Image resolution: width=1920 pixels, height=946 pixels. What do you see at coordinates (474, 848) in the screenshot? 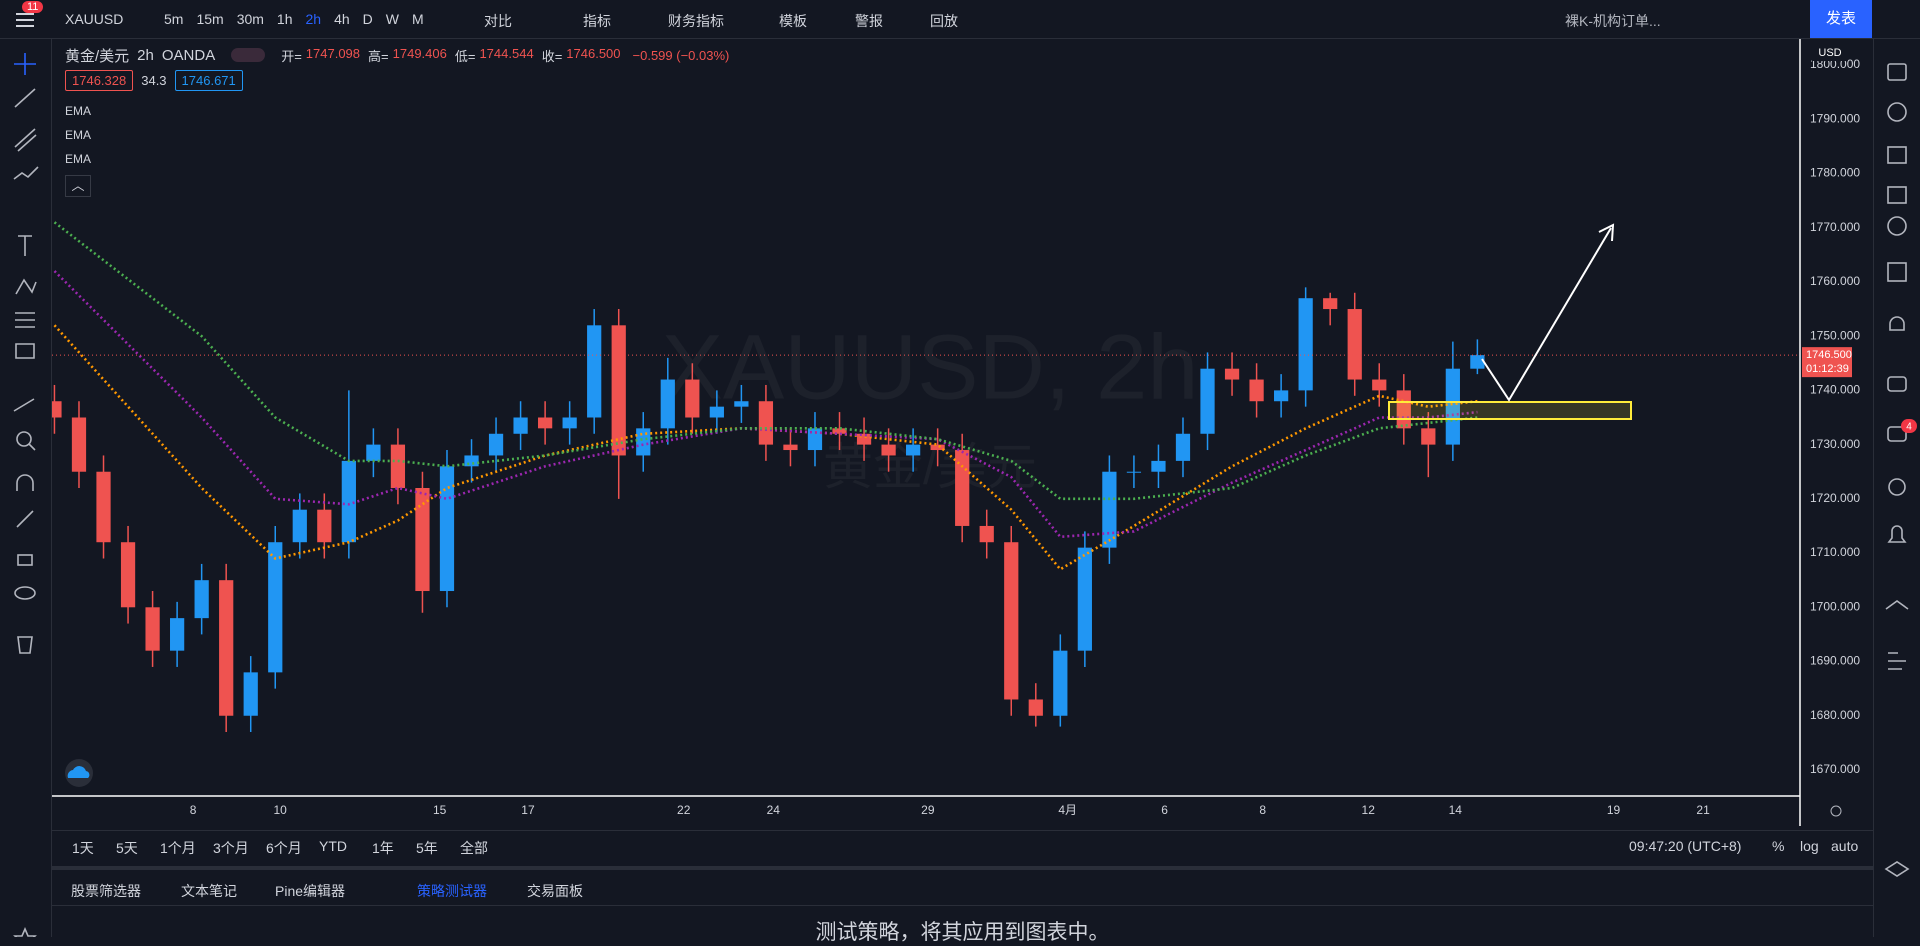
I see `range-button: 全部` at bounding box center [474, 848].